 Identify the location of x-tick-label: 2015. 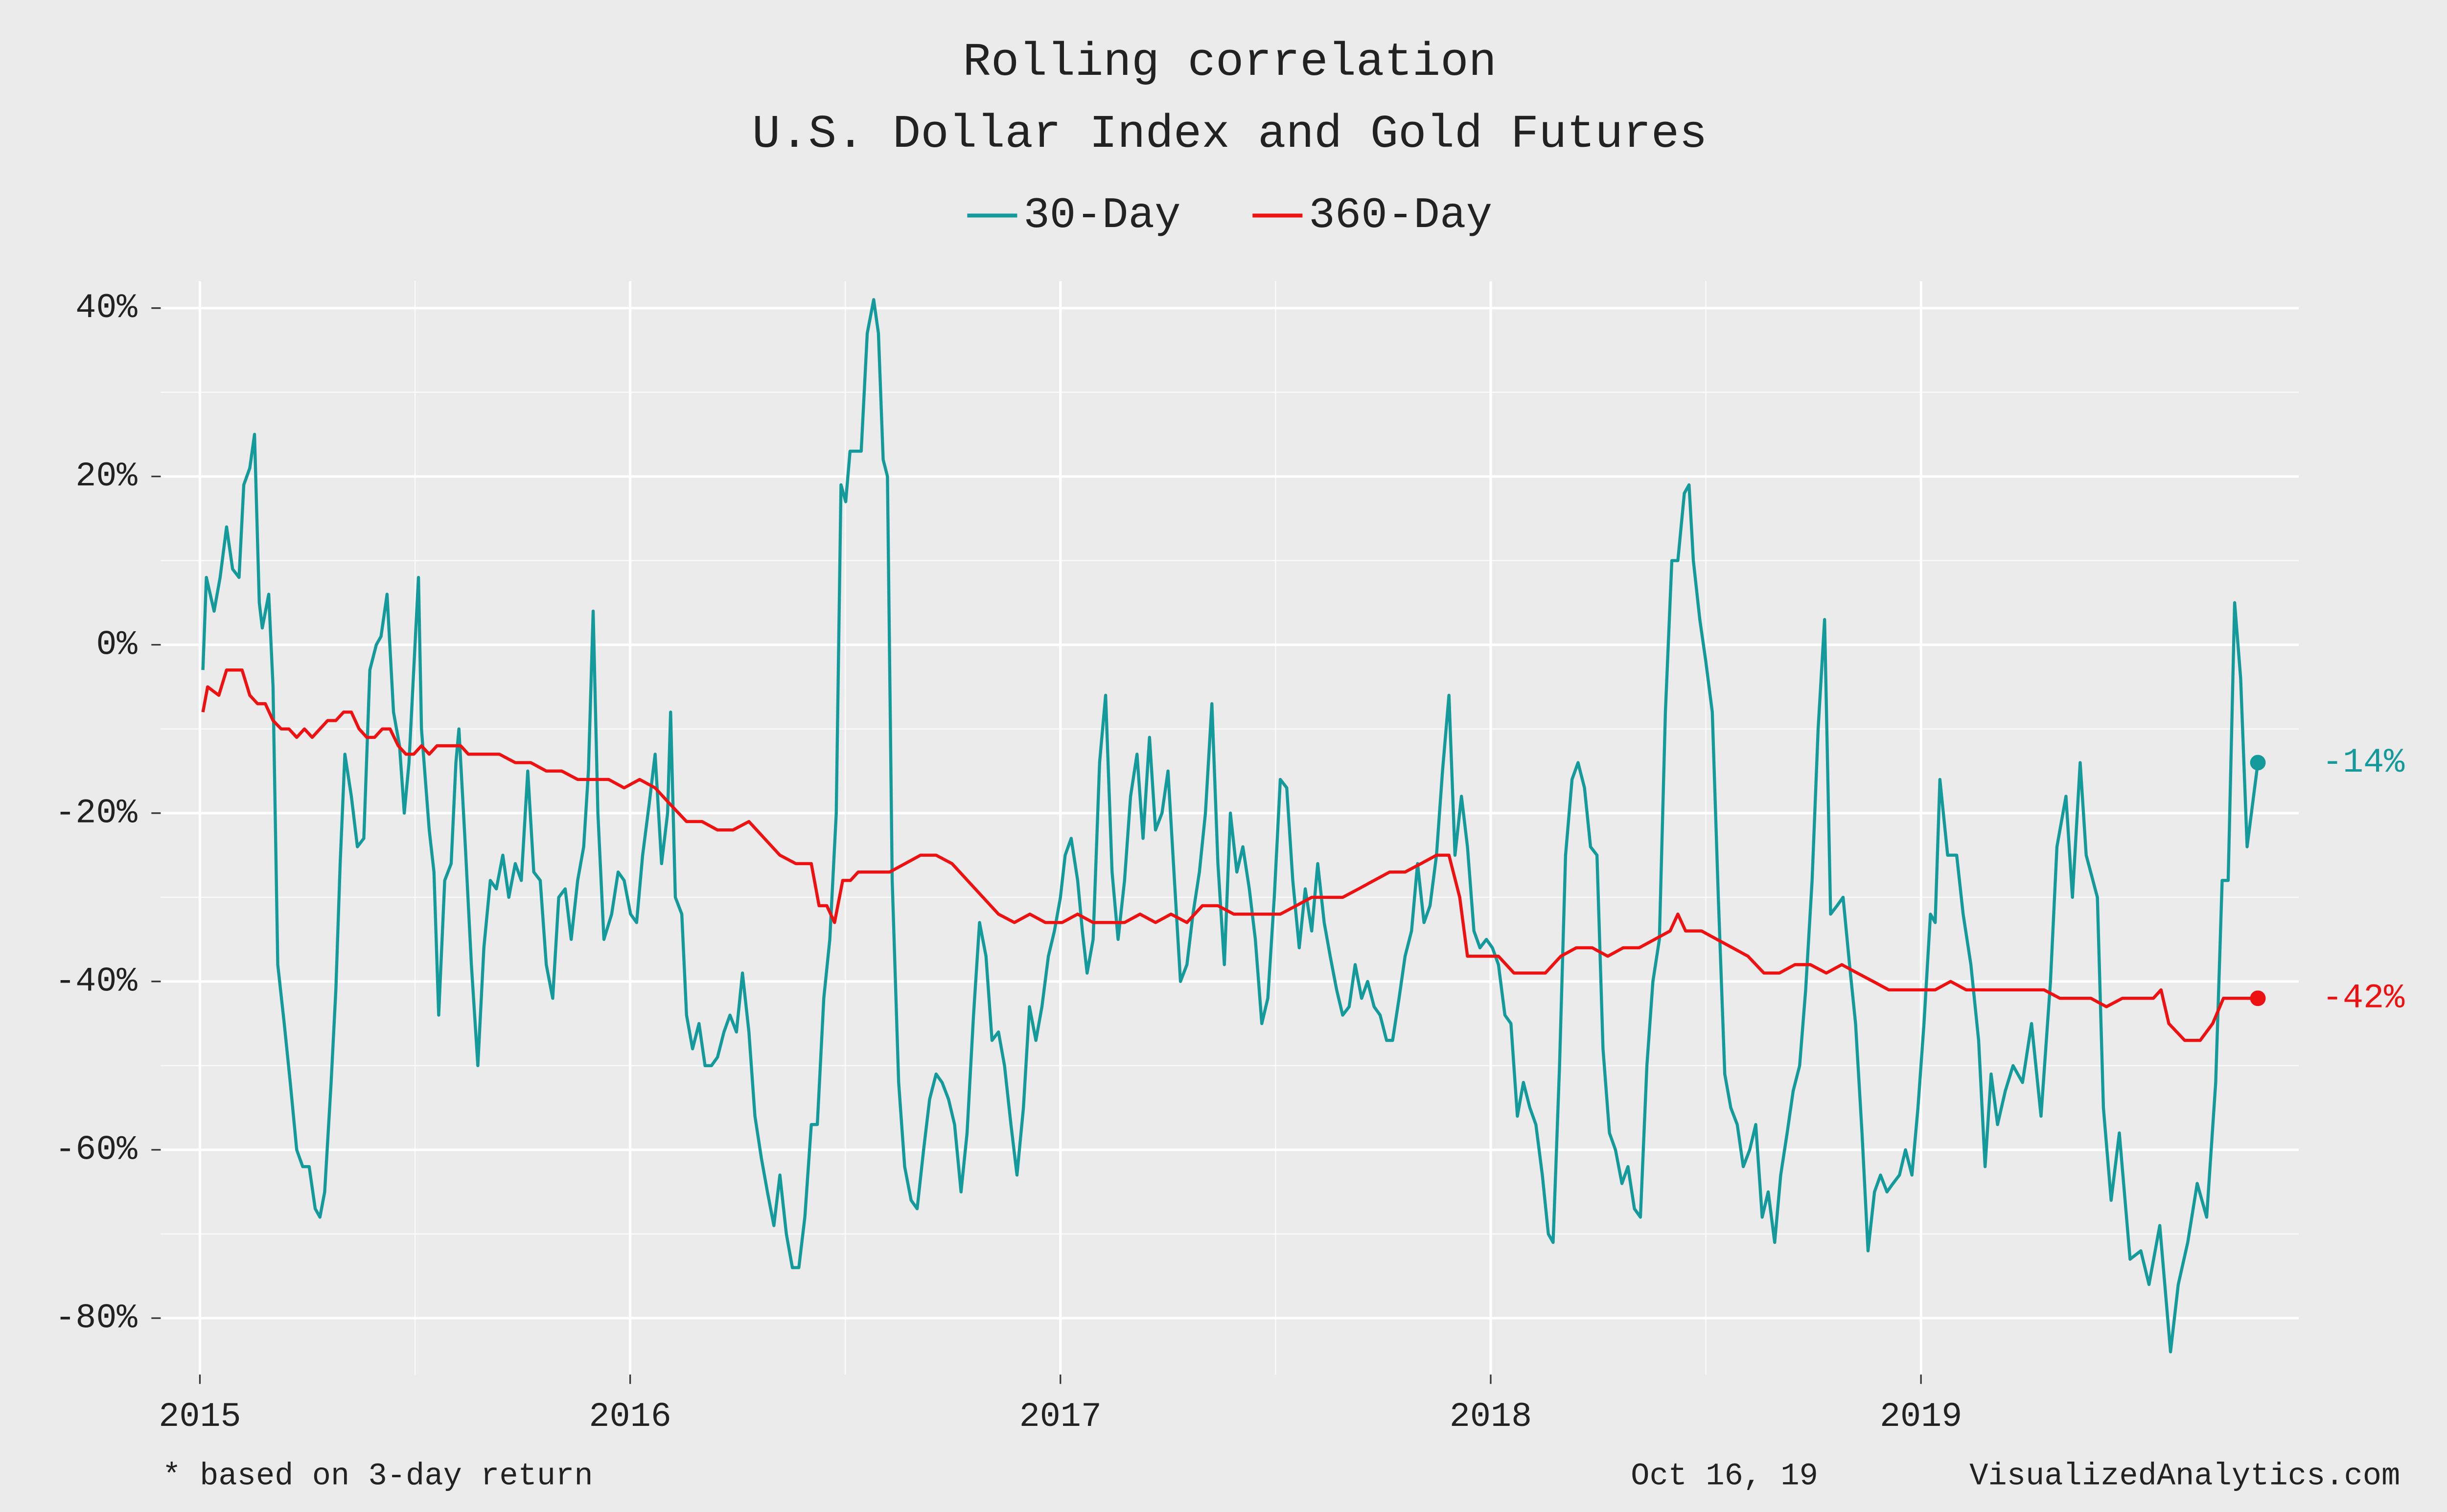
(200, 1417).